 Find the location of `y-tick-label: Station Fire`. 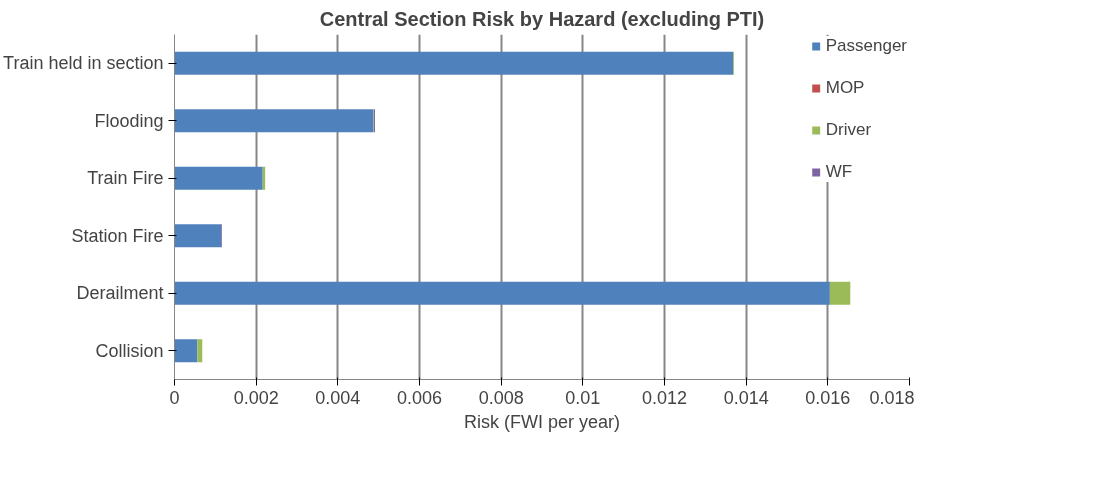

y-tick-label: Station Fire is located at coordinates (117, 235).